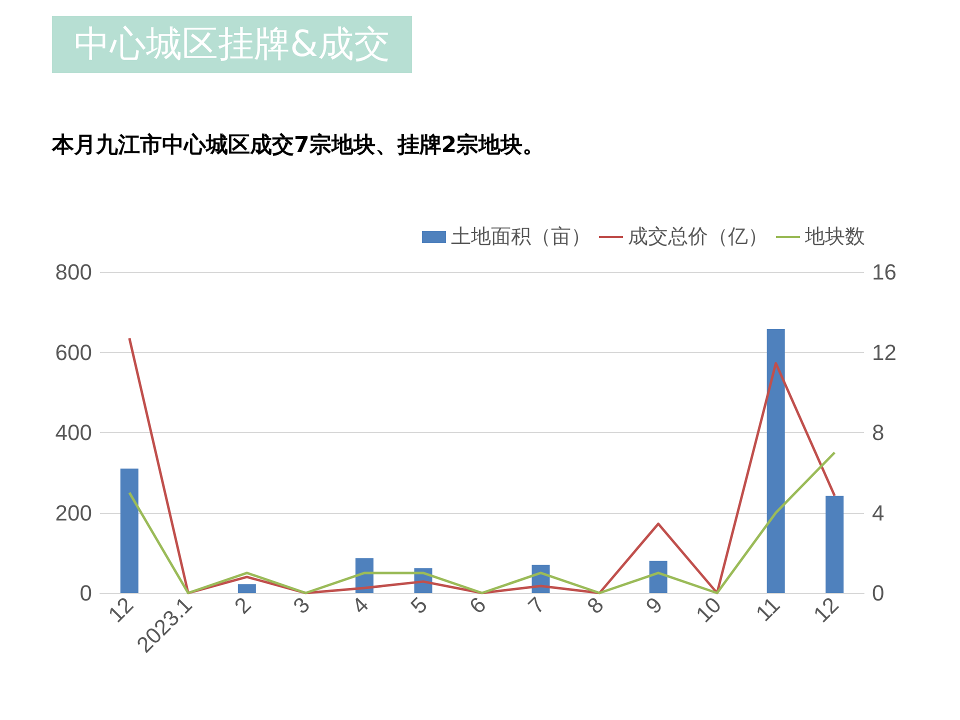 This screenshot has height=720, width=960. Describe the element at coordinates (360, 605) in the screenshot. I see `x-tick-label: 4` at that location.